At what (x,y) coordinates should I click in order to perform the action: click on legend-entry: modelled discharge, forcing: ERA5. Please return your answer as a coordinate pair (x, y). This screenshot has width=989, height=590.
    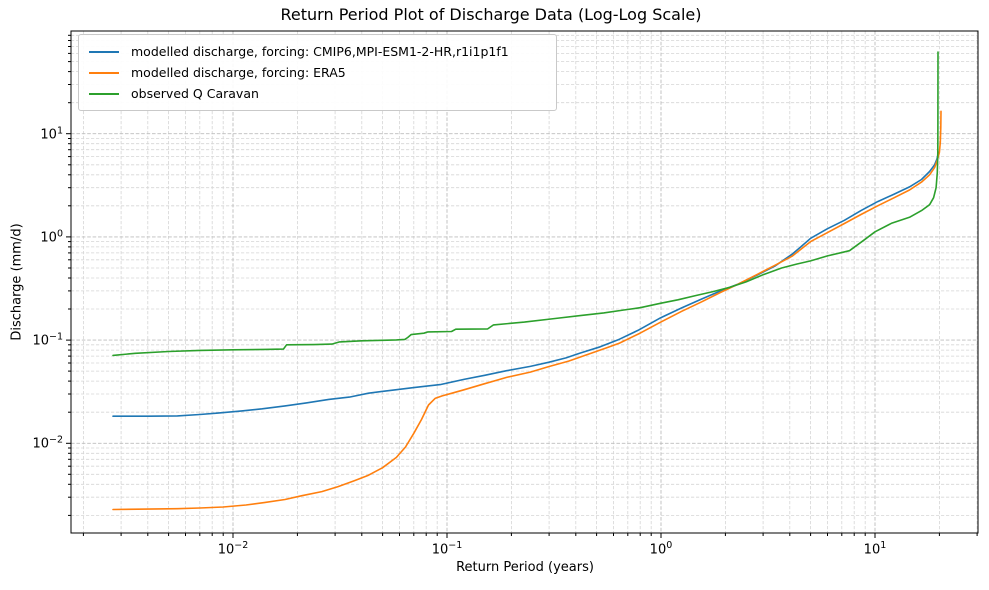
    Looking at the image, I should click on (317, 72).